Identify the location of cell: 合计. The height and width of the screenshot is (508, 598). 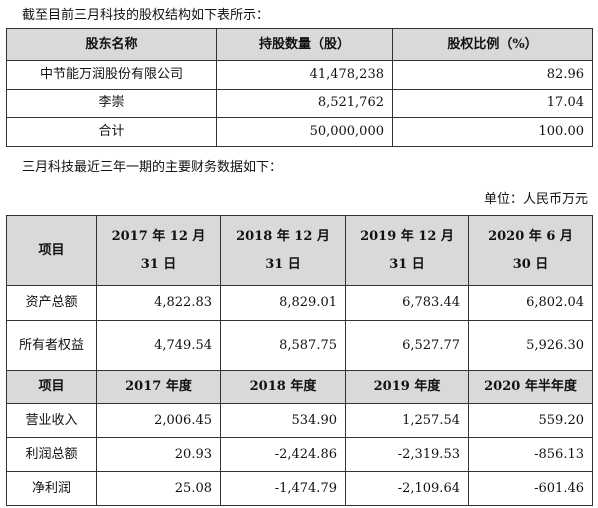
(111, 132).